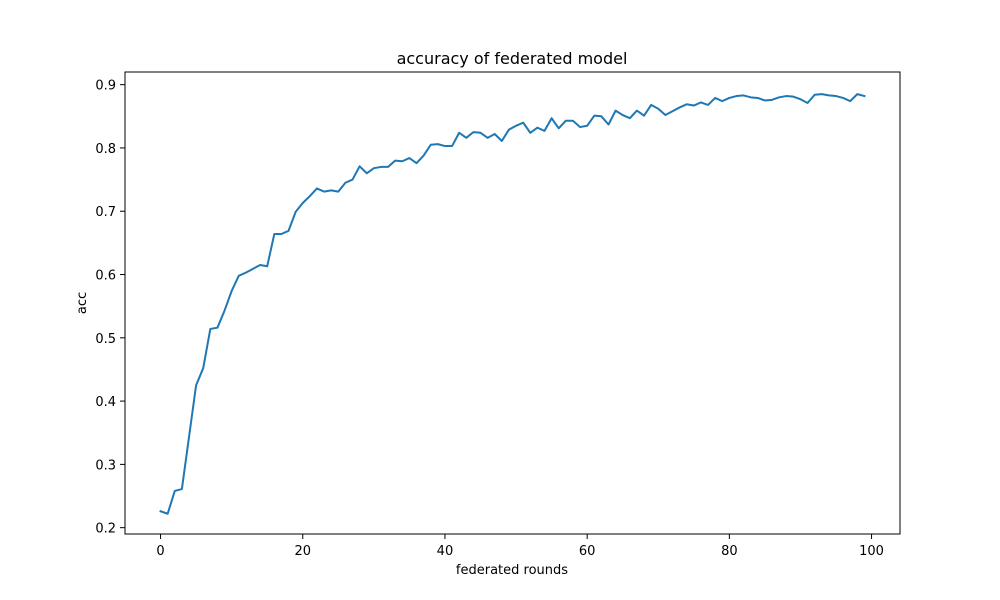 The image size is (1000, 600). I want to click on y-axis-label: acc, so click(82, 303).